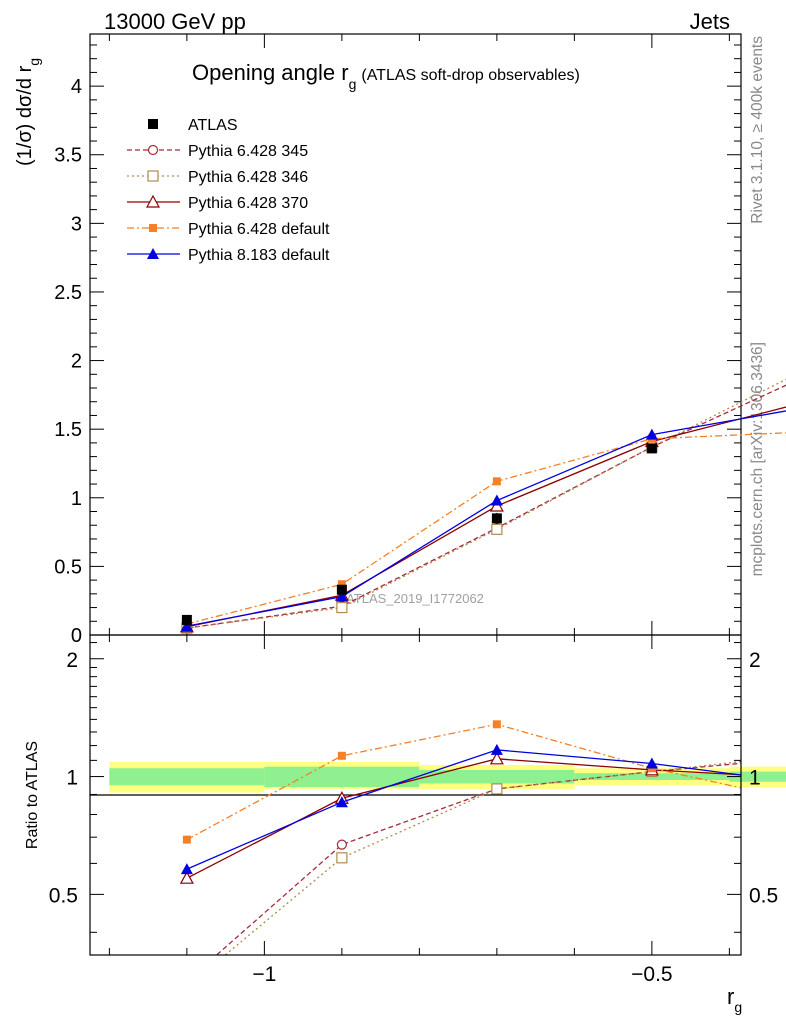  Describe the element at coordinates (248, 151) in the screenshot. I see `legend-label: Pythia 6.428 345` at that location.